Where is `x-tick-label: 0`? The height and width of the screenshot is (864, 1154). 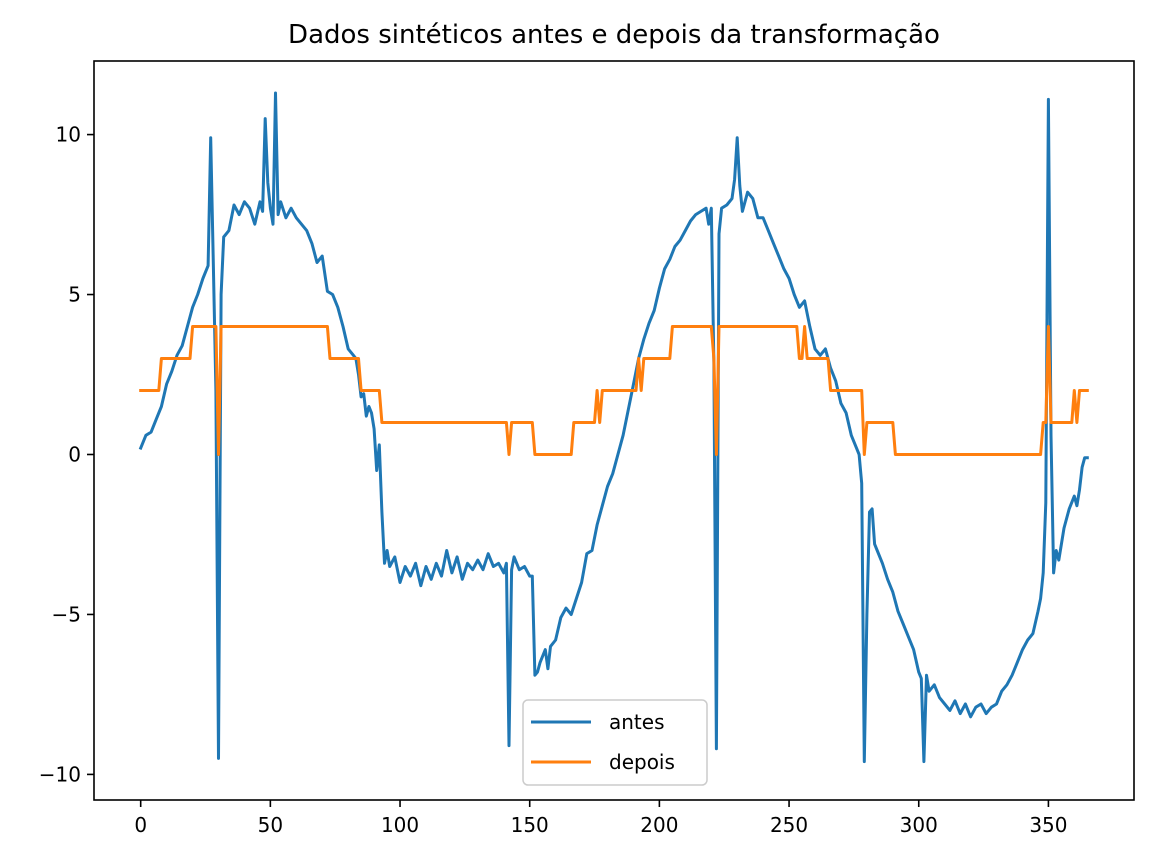
x-tick-label: 0 is located at coordinates (140, 825).